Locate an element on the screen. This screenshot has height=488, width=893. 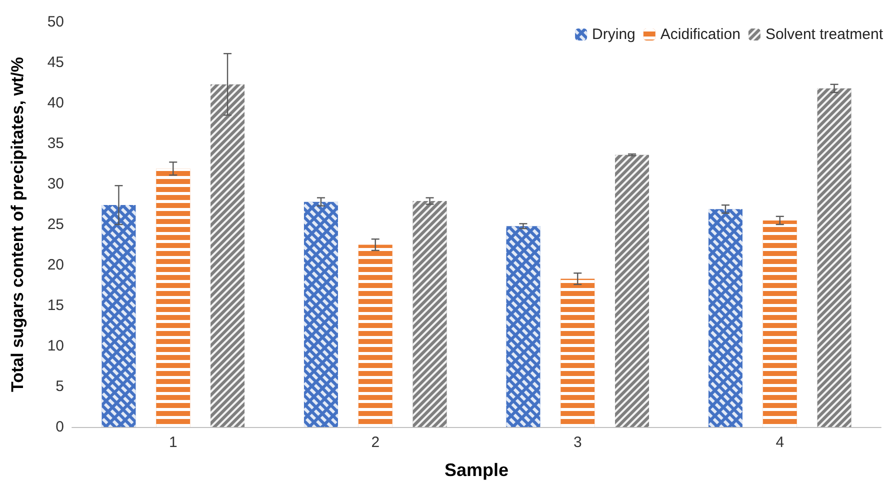
y-tick-label: 25 is located at coordinates (55, 224).